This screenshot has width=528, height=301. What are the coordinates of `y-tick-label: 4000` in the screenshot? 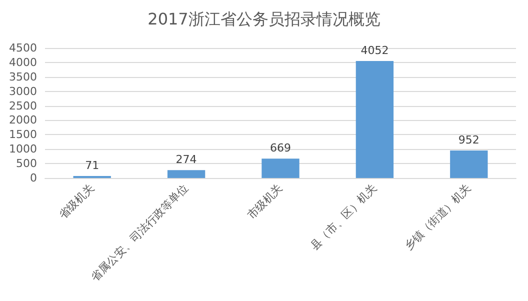 It's located at (23, 62).